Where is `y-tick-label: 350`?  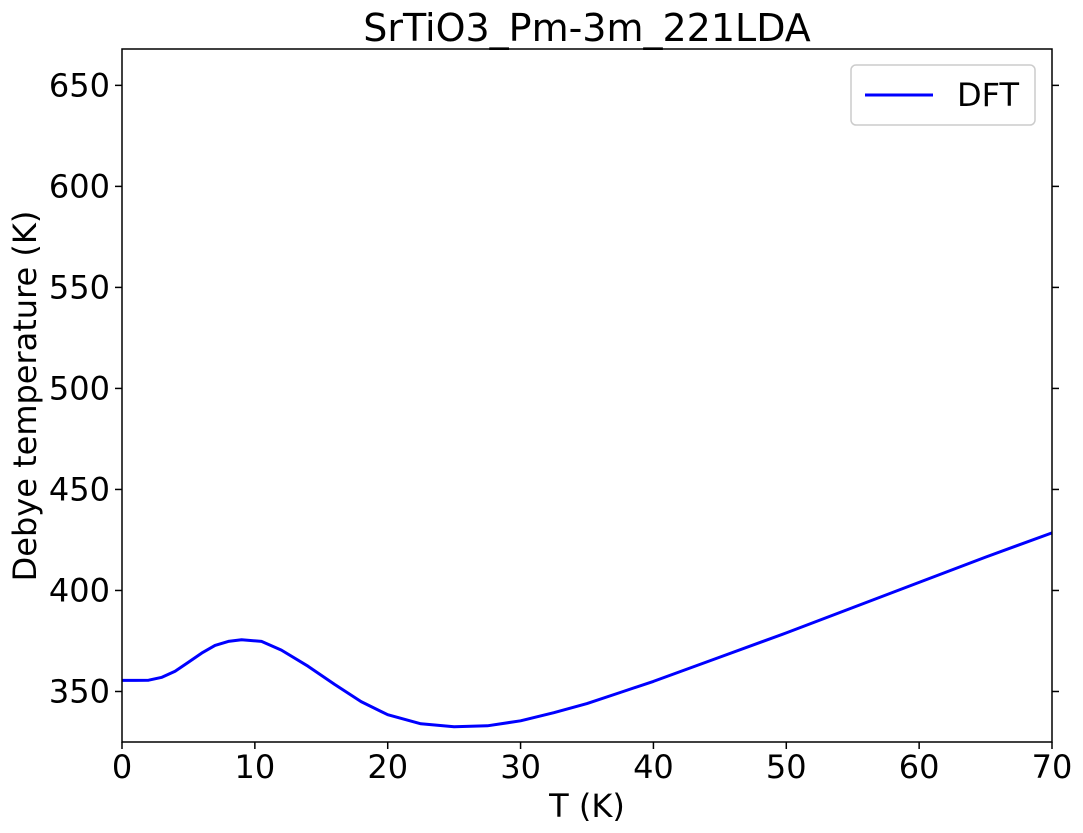
y-tick-label: 350 is located at coordinates (79, 691).